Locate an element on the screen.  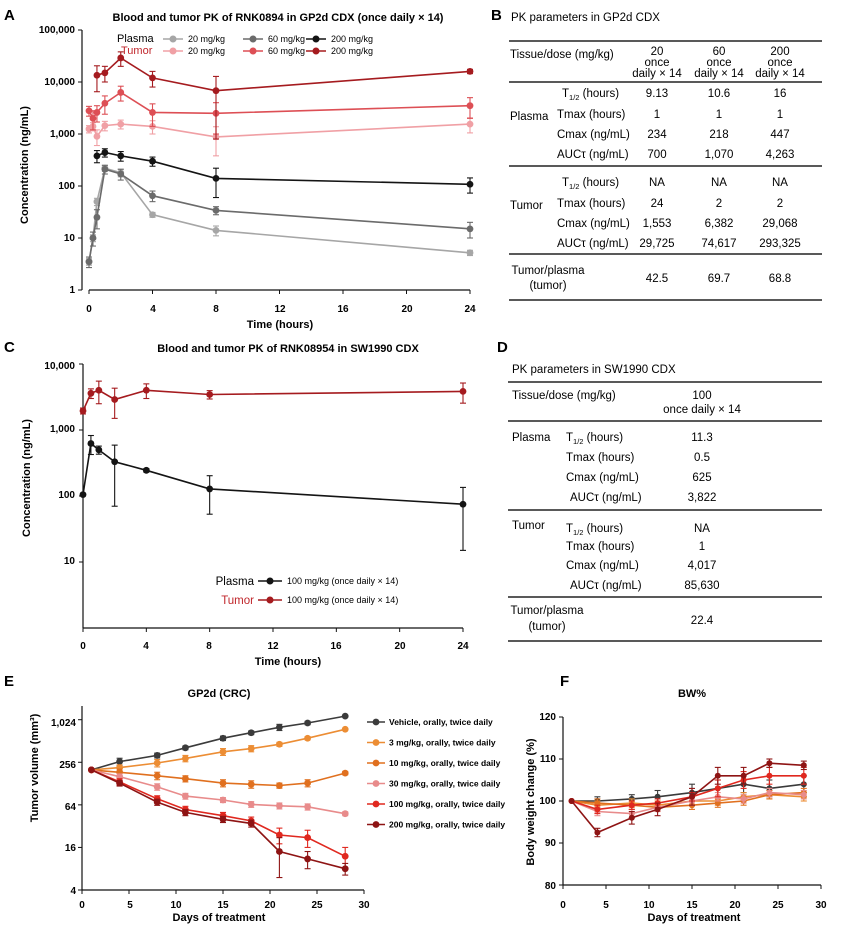
c-ytick: 10,000 is located at coordinates (59, 366).